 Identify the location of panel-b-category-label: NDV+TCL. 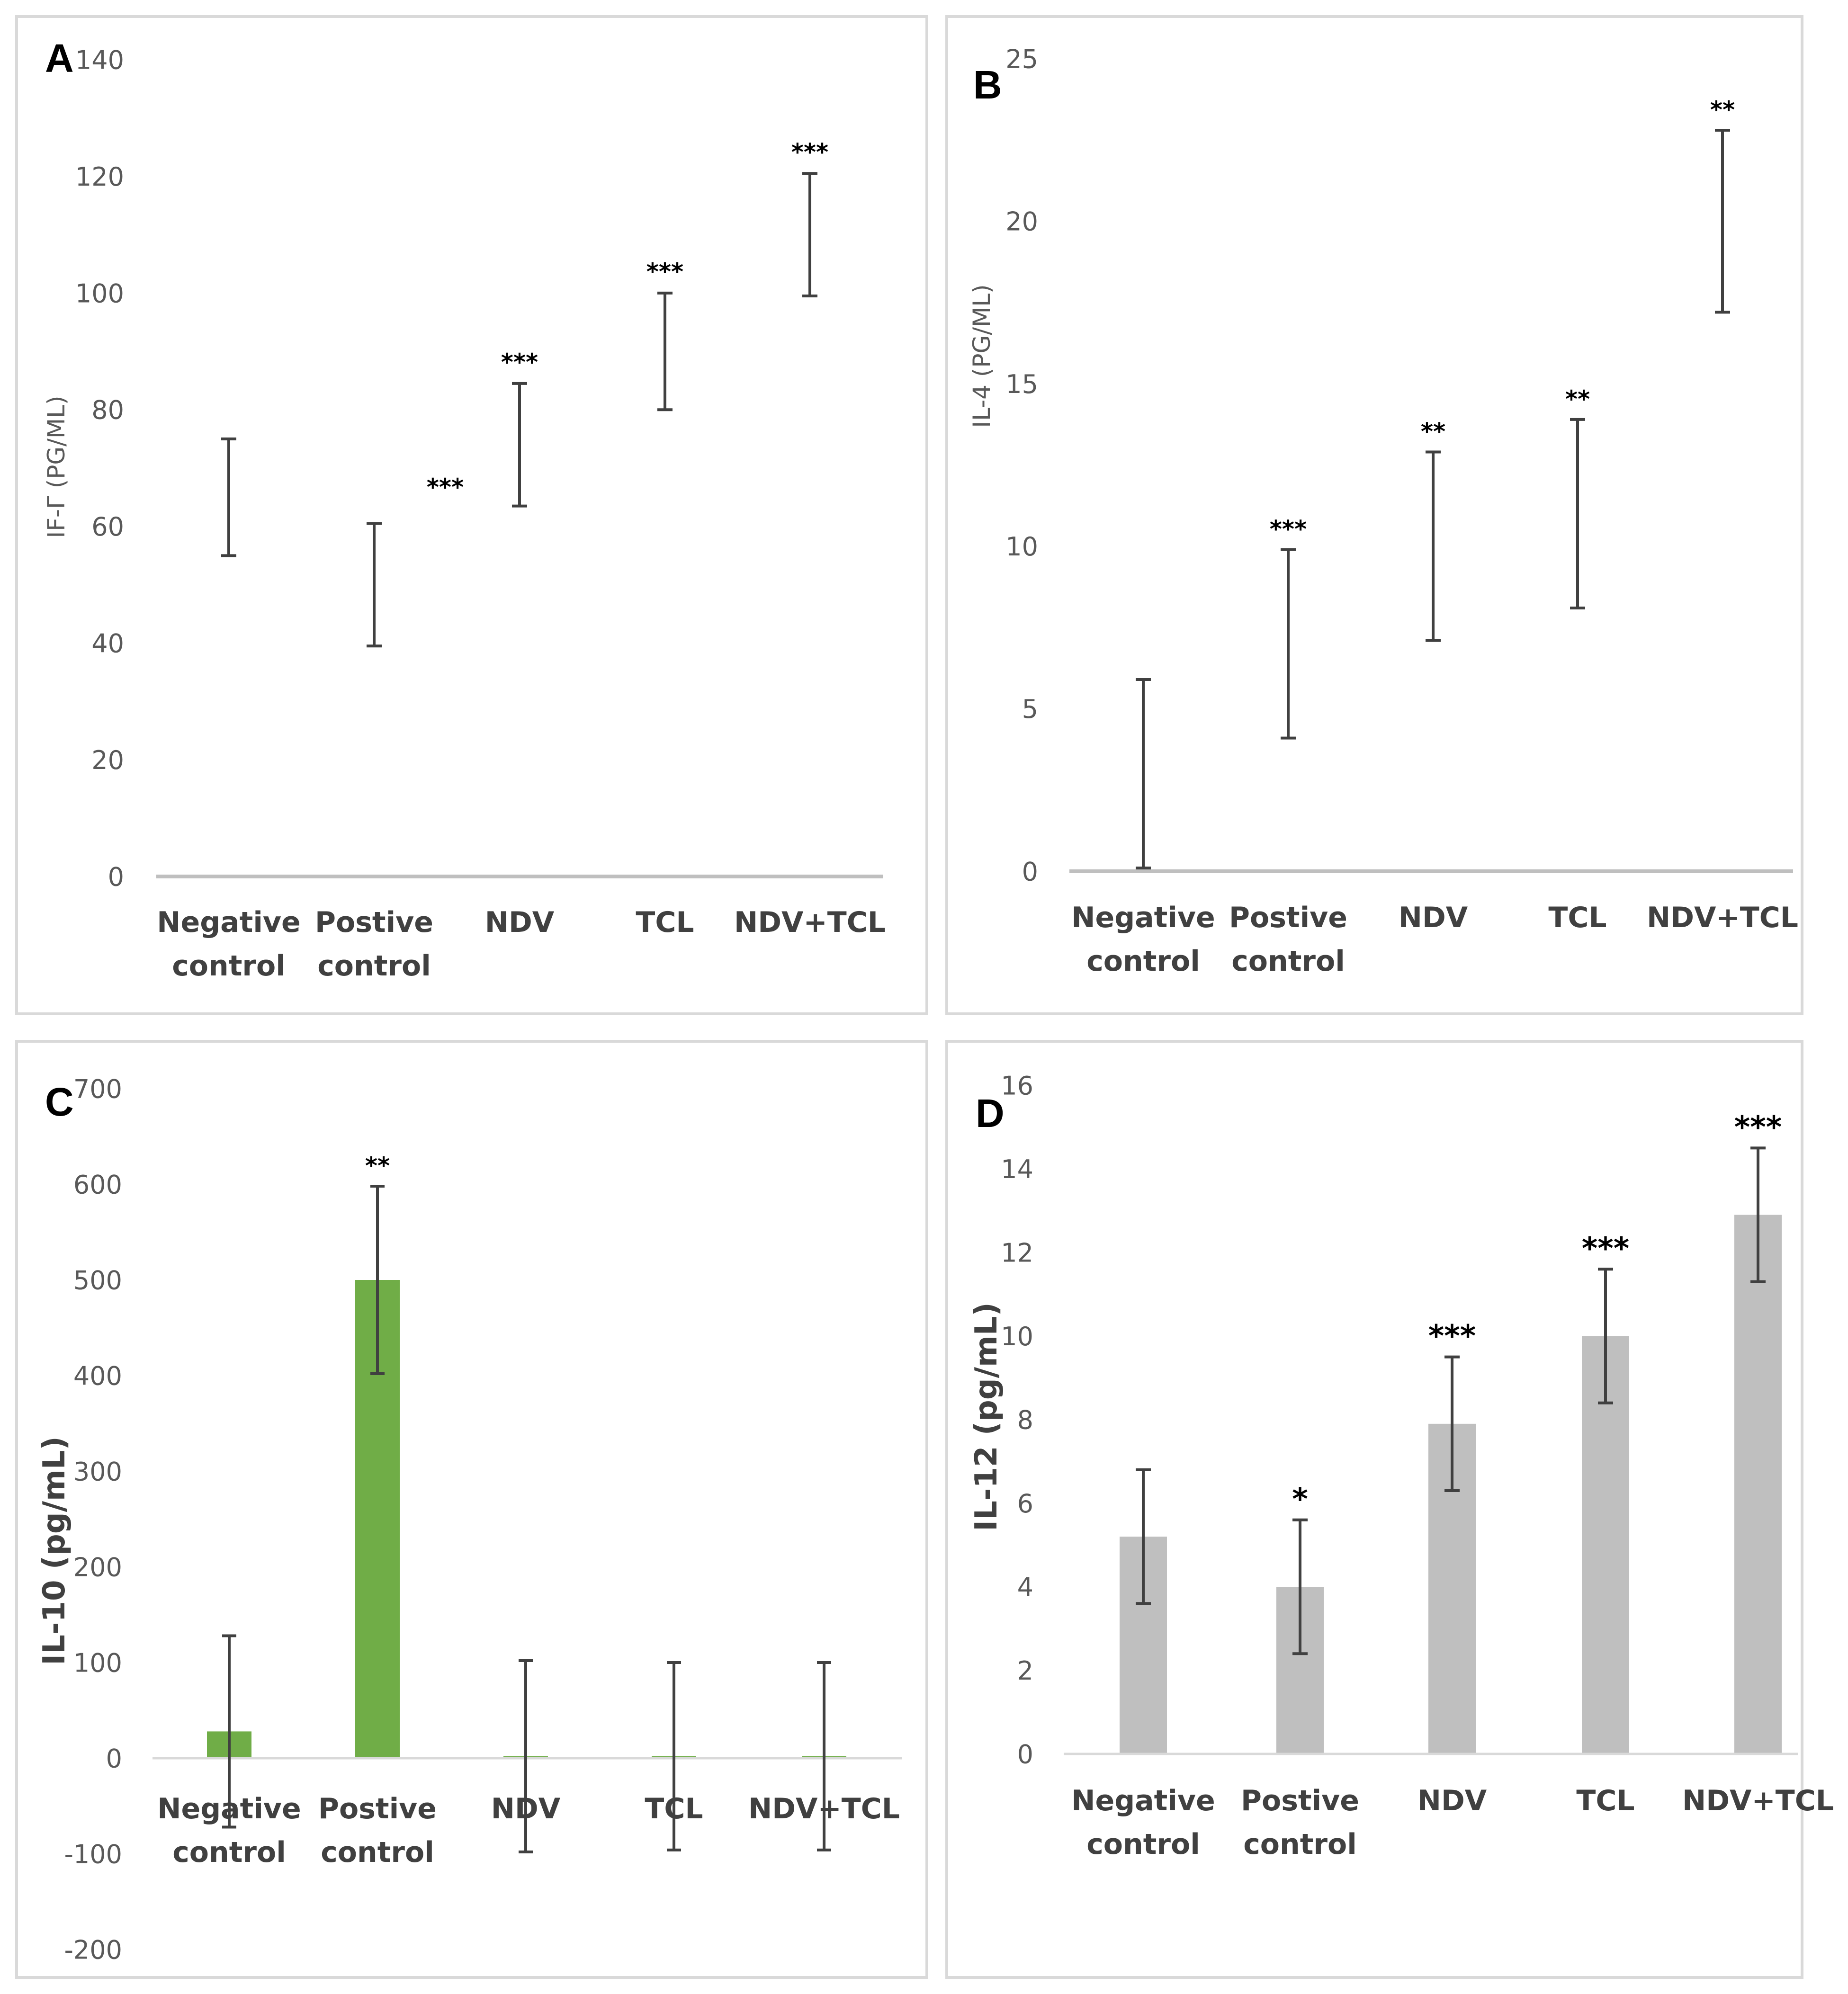
(1722, 917).